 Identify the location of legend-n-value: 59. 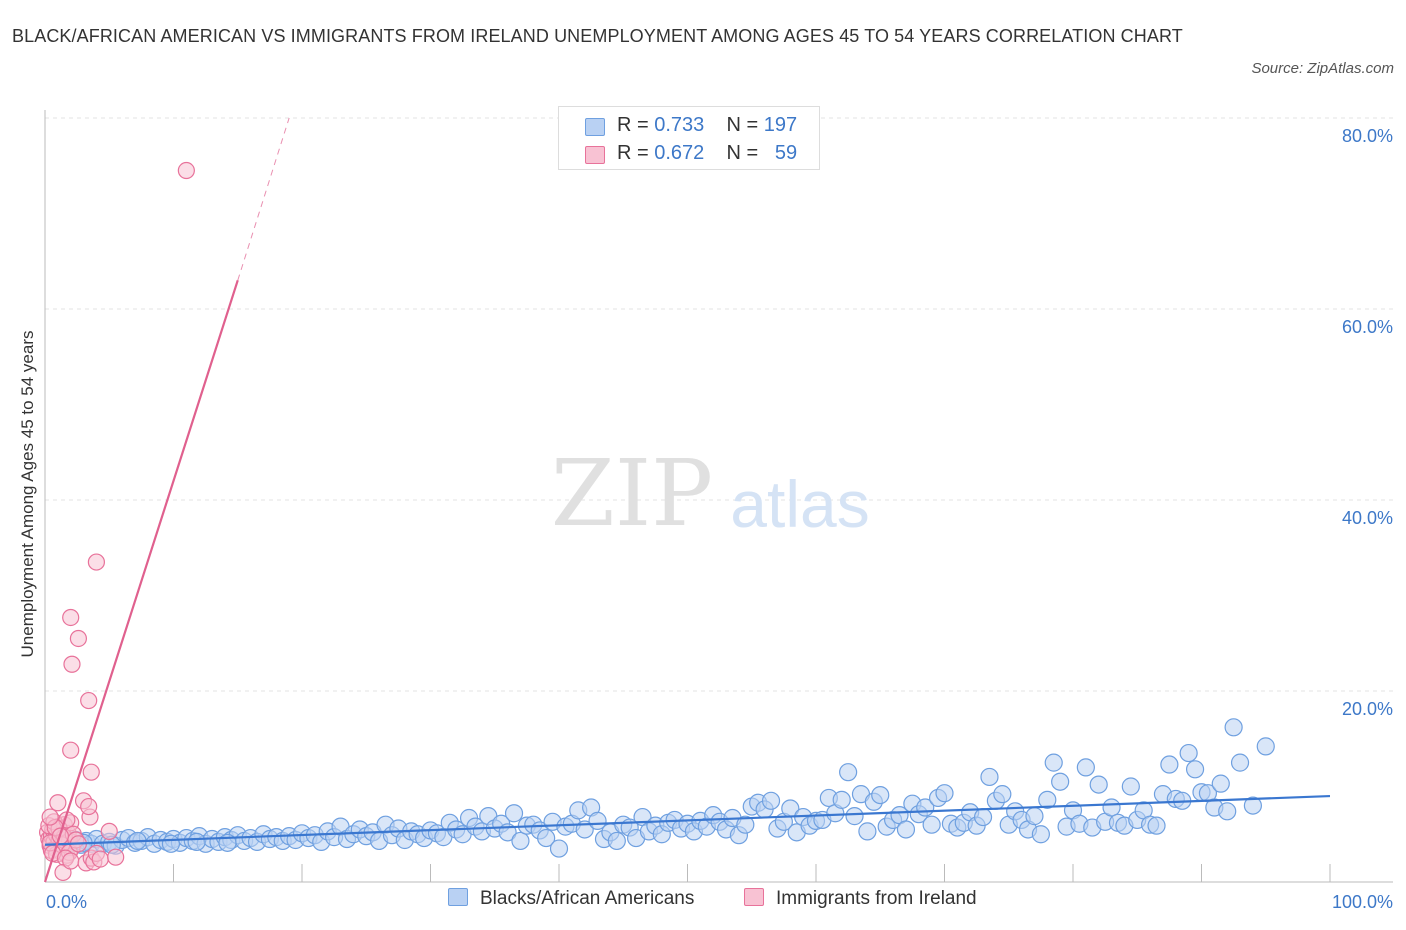
(786, 153).